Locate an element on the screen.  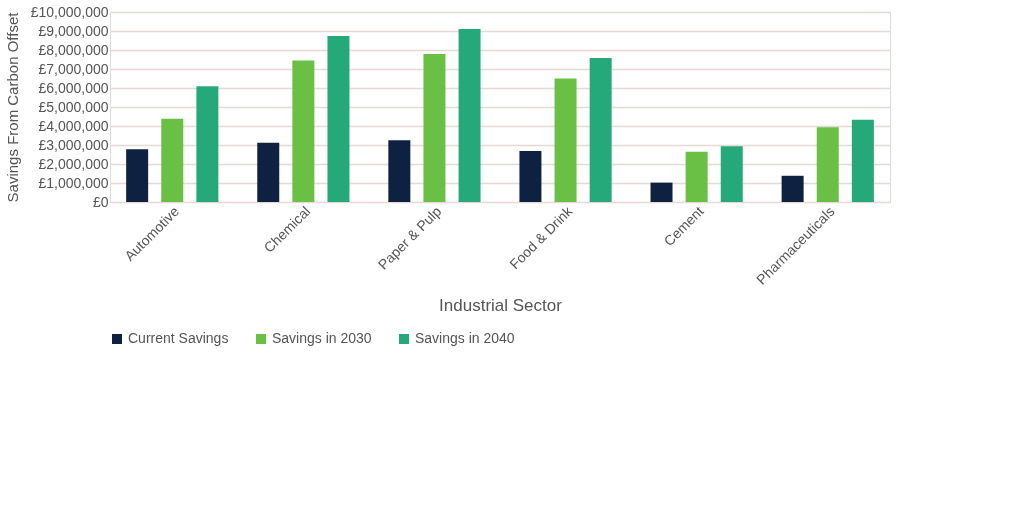
y-tick-label: £5,000,000 is located at coordinates (73, 106).